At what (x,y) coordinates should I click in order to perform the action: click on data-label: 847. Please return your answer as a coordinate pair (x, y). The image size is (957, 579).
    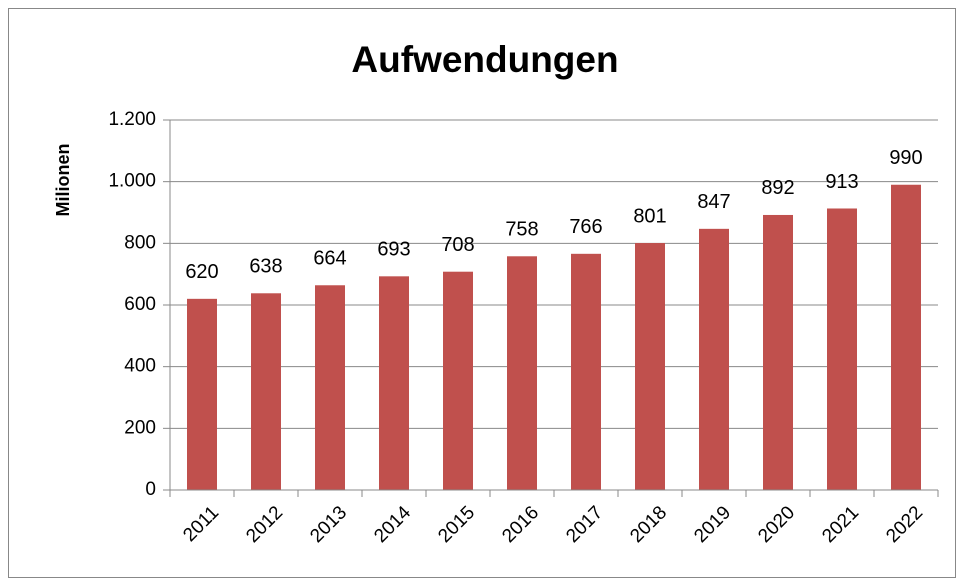
    Looking at the image, I should click on (713, 202).